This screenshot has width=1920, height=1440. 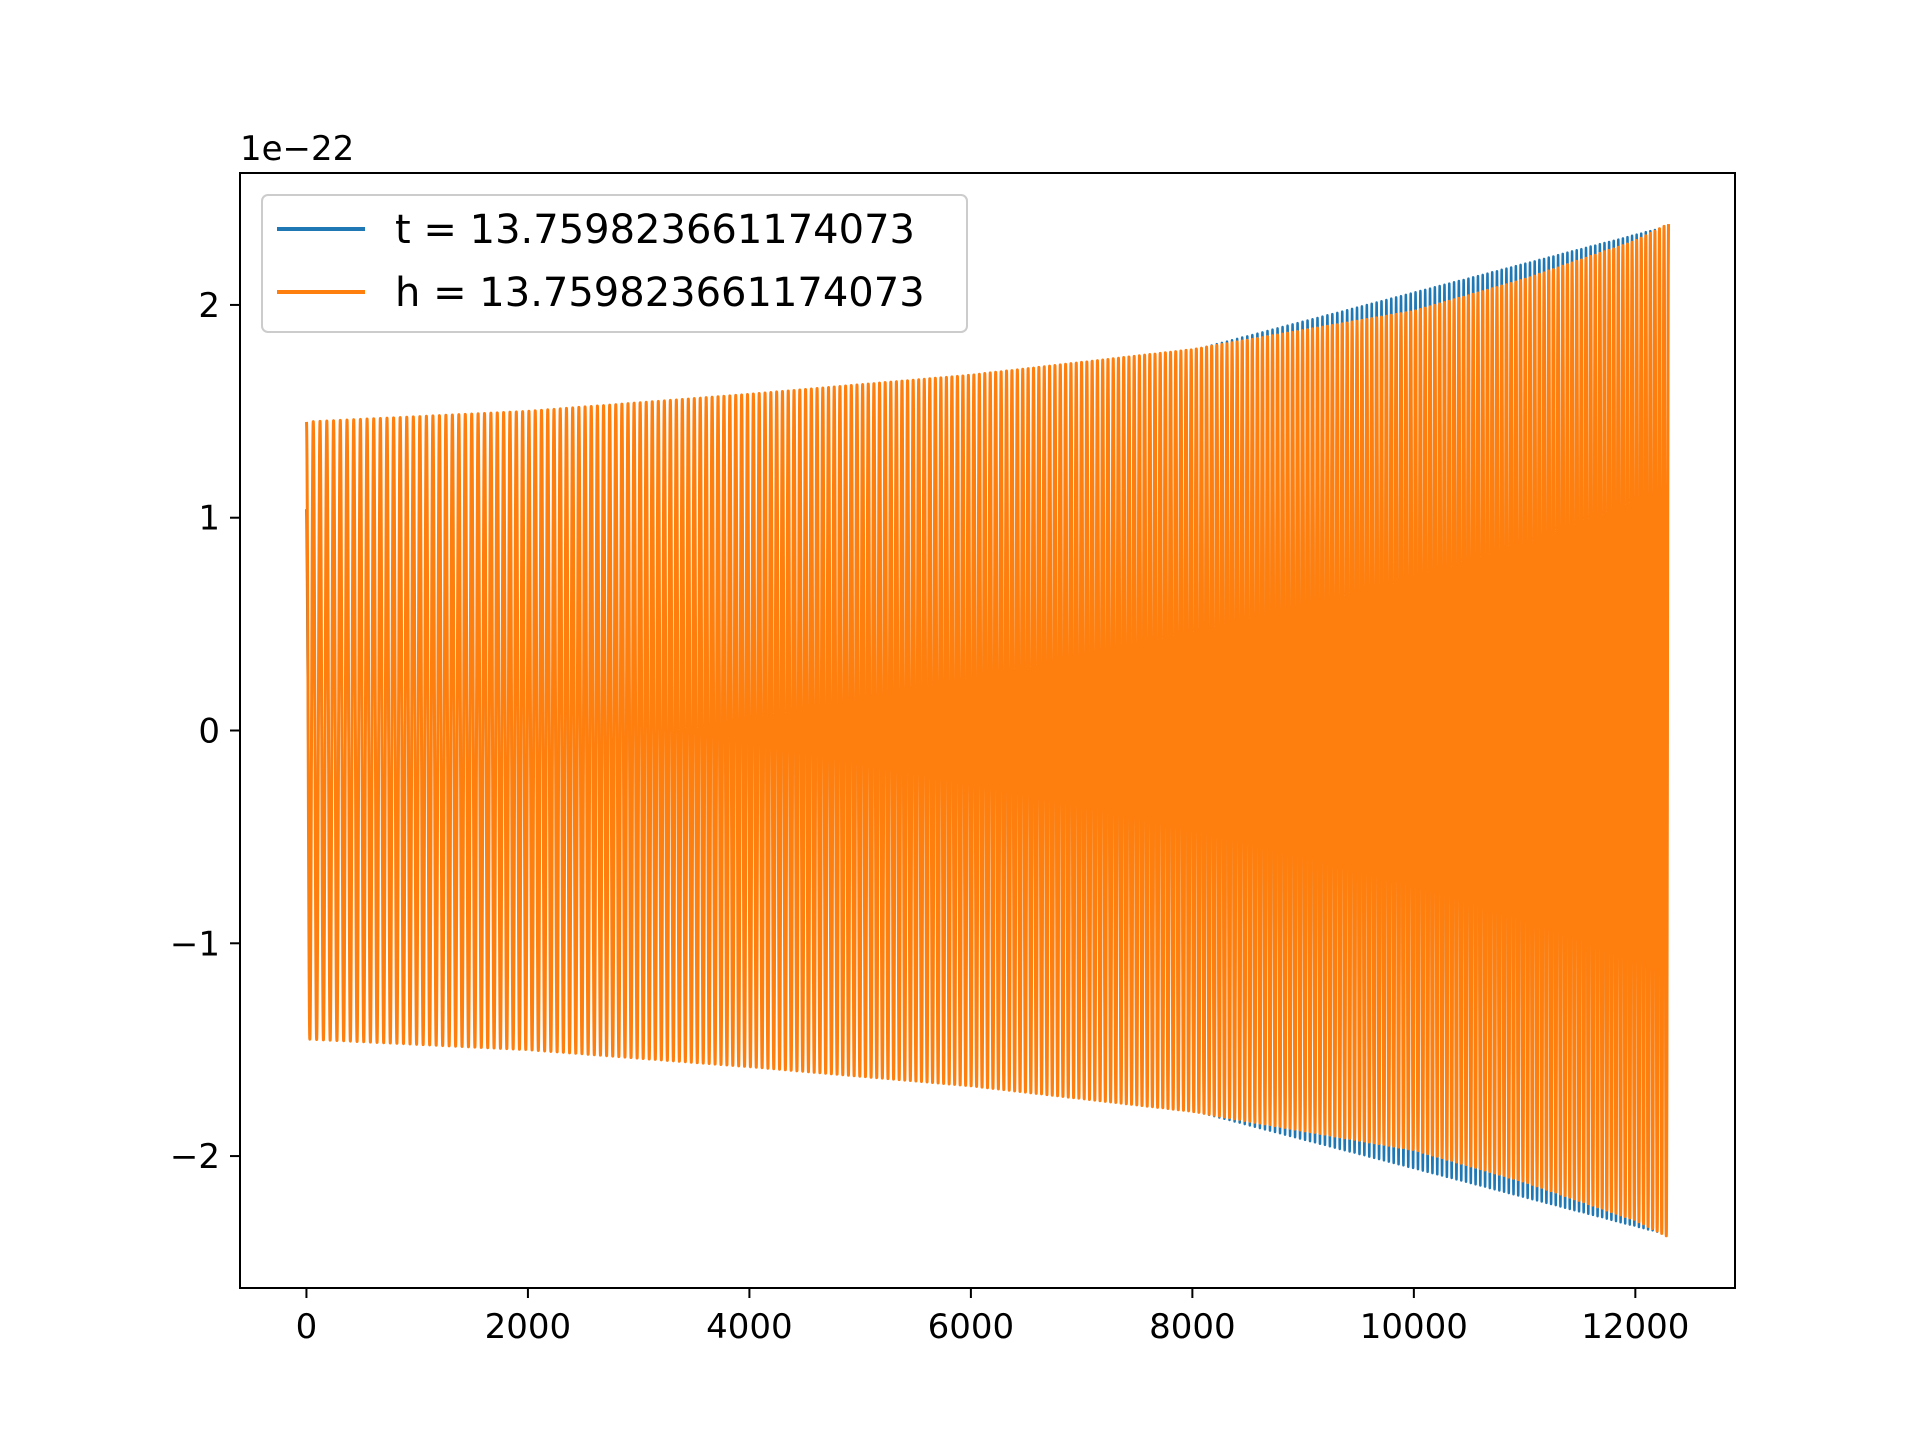 I want to click on y-axis: −2 −1 0 1 2, so click(x=205, y=731).